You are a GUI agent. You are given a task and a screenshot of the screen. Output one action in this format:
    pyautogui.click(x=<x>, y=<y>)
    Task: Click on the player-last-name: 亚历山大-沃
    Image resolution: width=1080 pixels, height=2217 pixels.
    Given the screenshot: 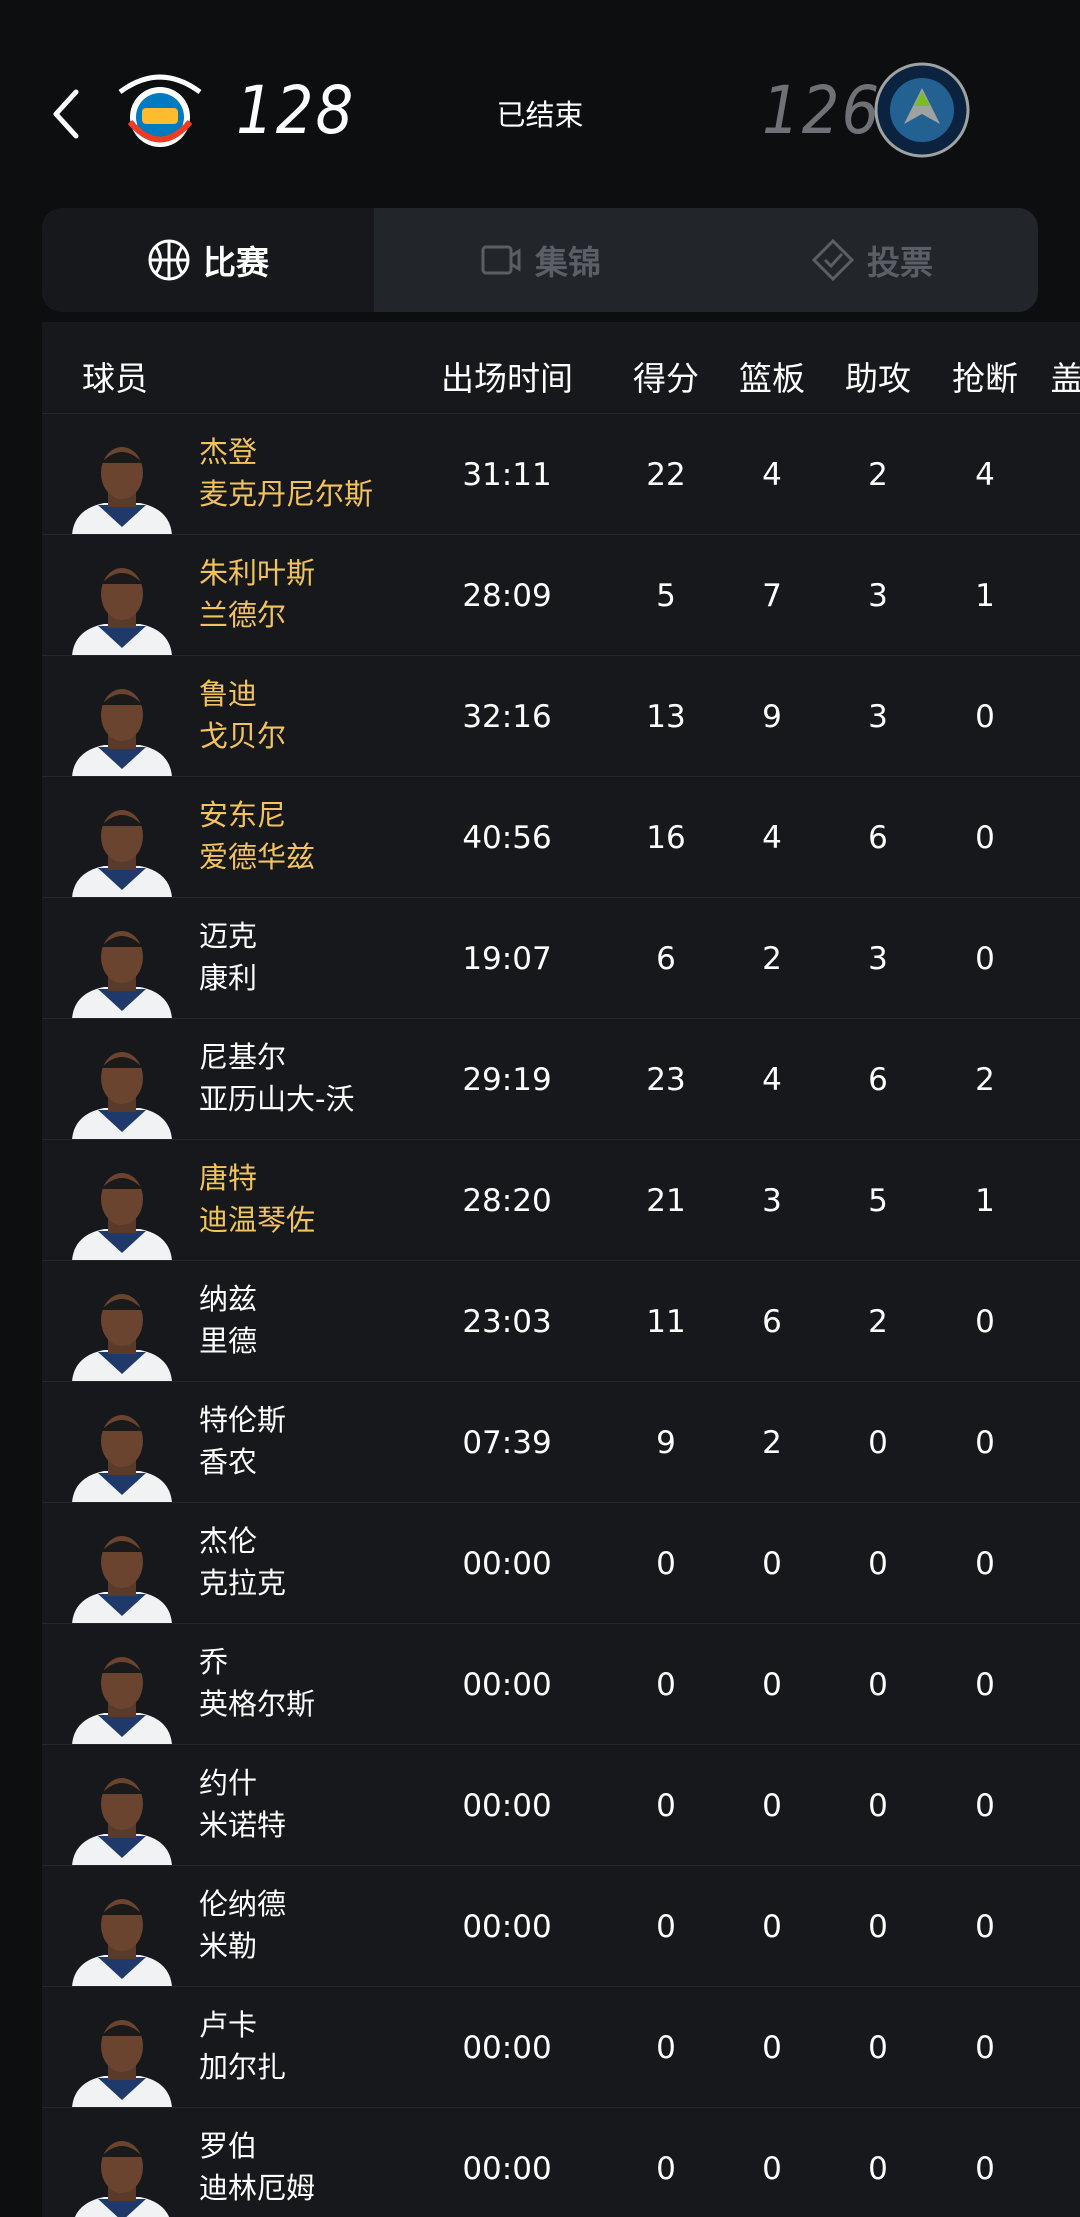 What is the action you would take?
    pyautogui.click(x=277, y=1099)
    